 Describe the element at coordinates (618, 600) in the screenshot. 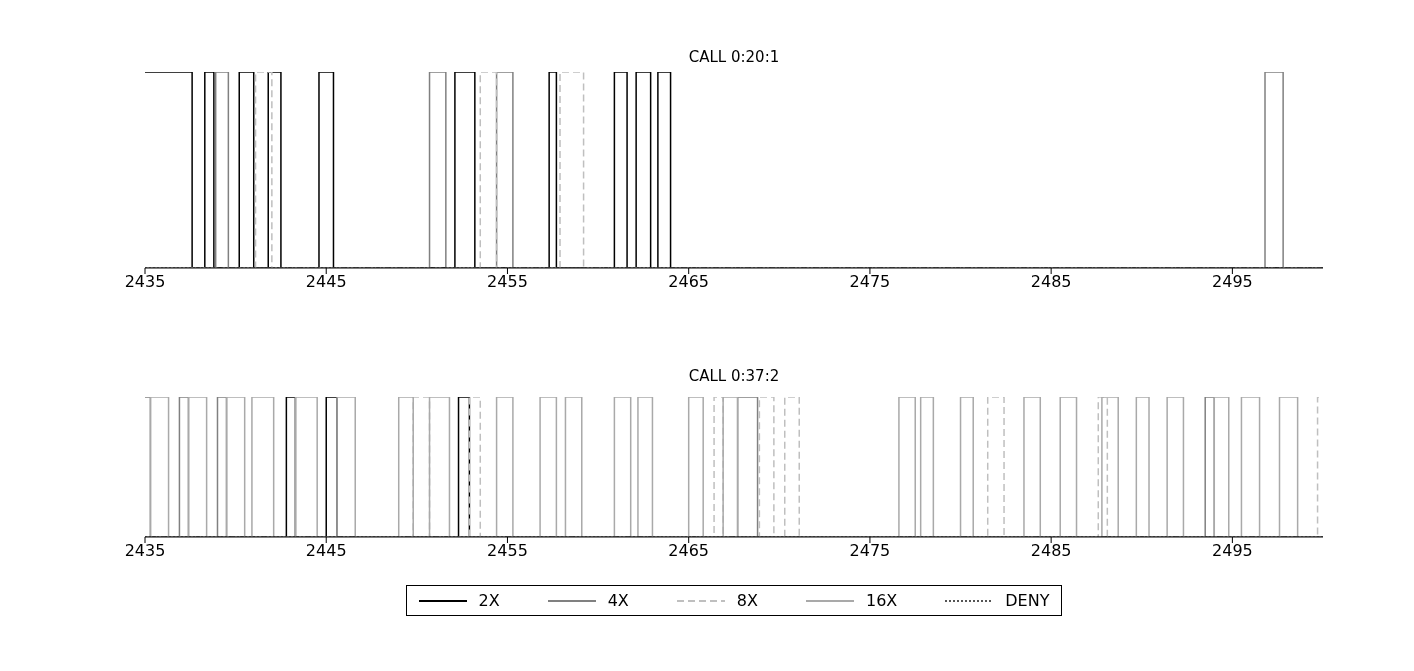

I see `legend-label: 4X` at that location.